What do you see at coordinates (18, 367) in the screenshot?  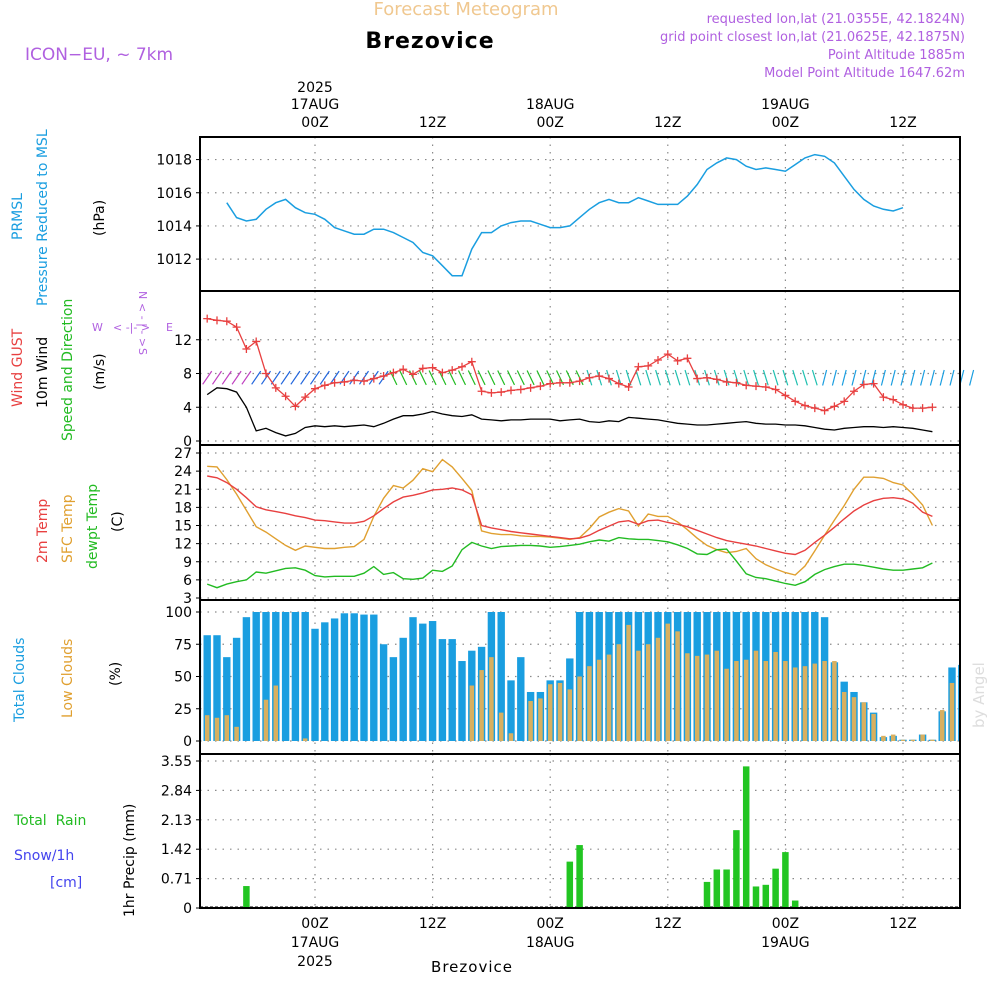 I see `wind-gust-label: Wind GUST` at bounding box center [18, 367].